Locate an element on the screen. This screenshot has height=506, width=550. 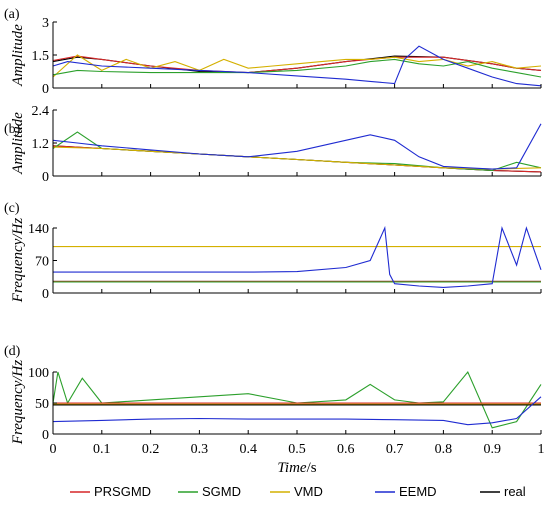
y-tick-label: 100 is located at coordinates (38, 373).